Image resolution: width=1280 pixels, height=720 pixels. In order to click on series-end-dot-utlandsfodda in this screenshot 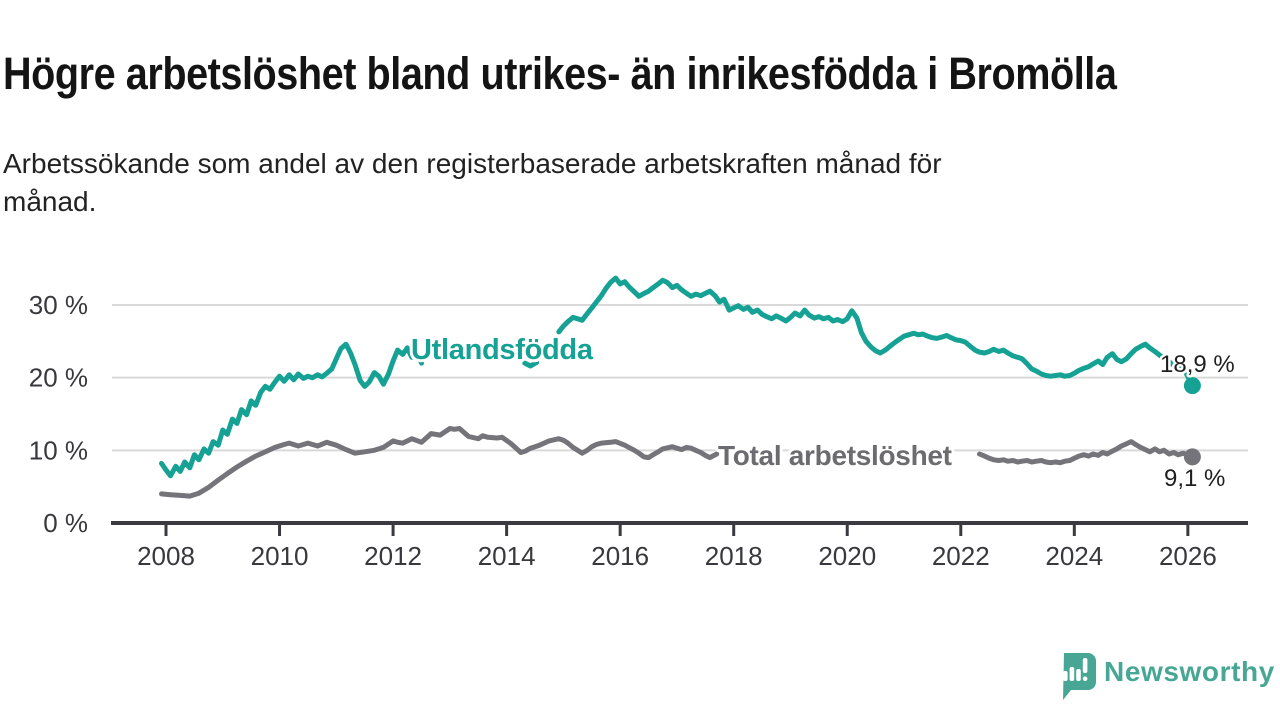, I will do `click(1192, 386)`.